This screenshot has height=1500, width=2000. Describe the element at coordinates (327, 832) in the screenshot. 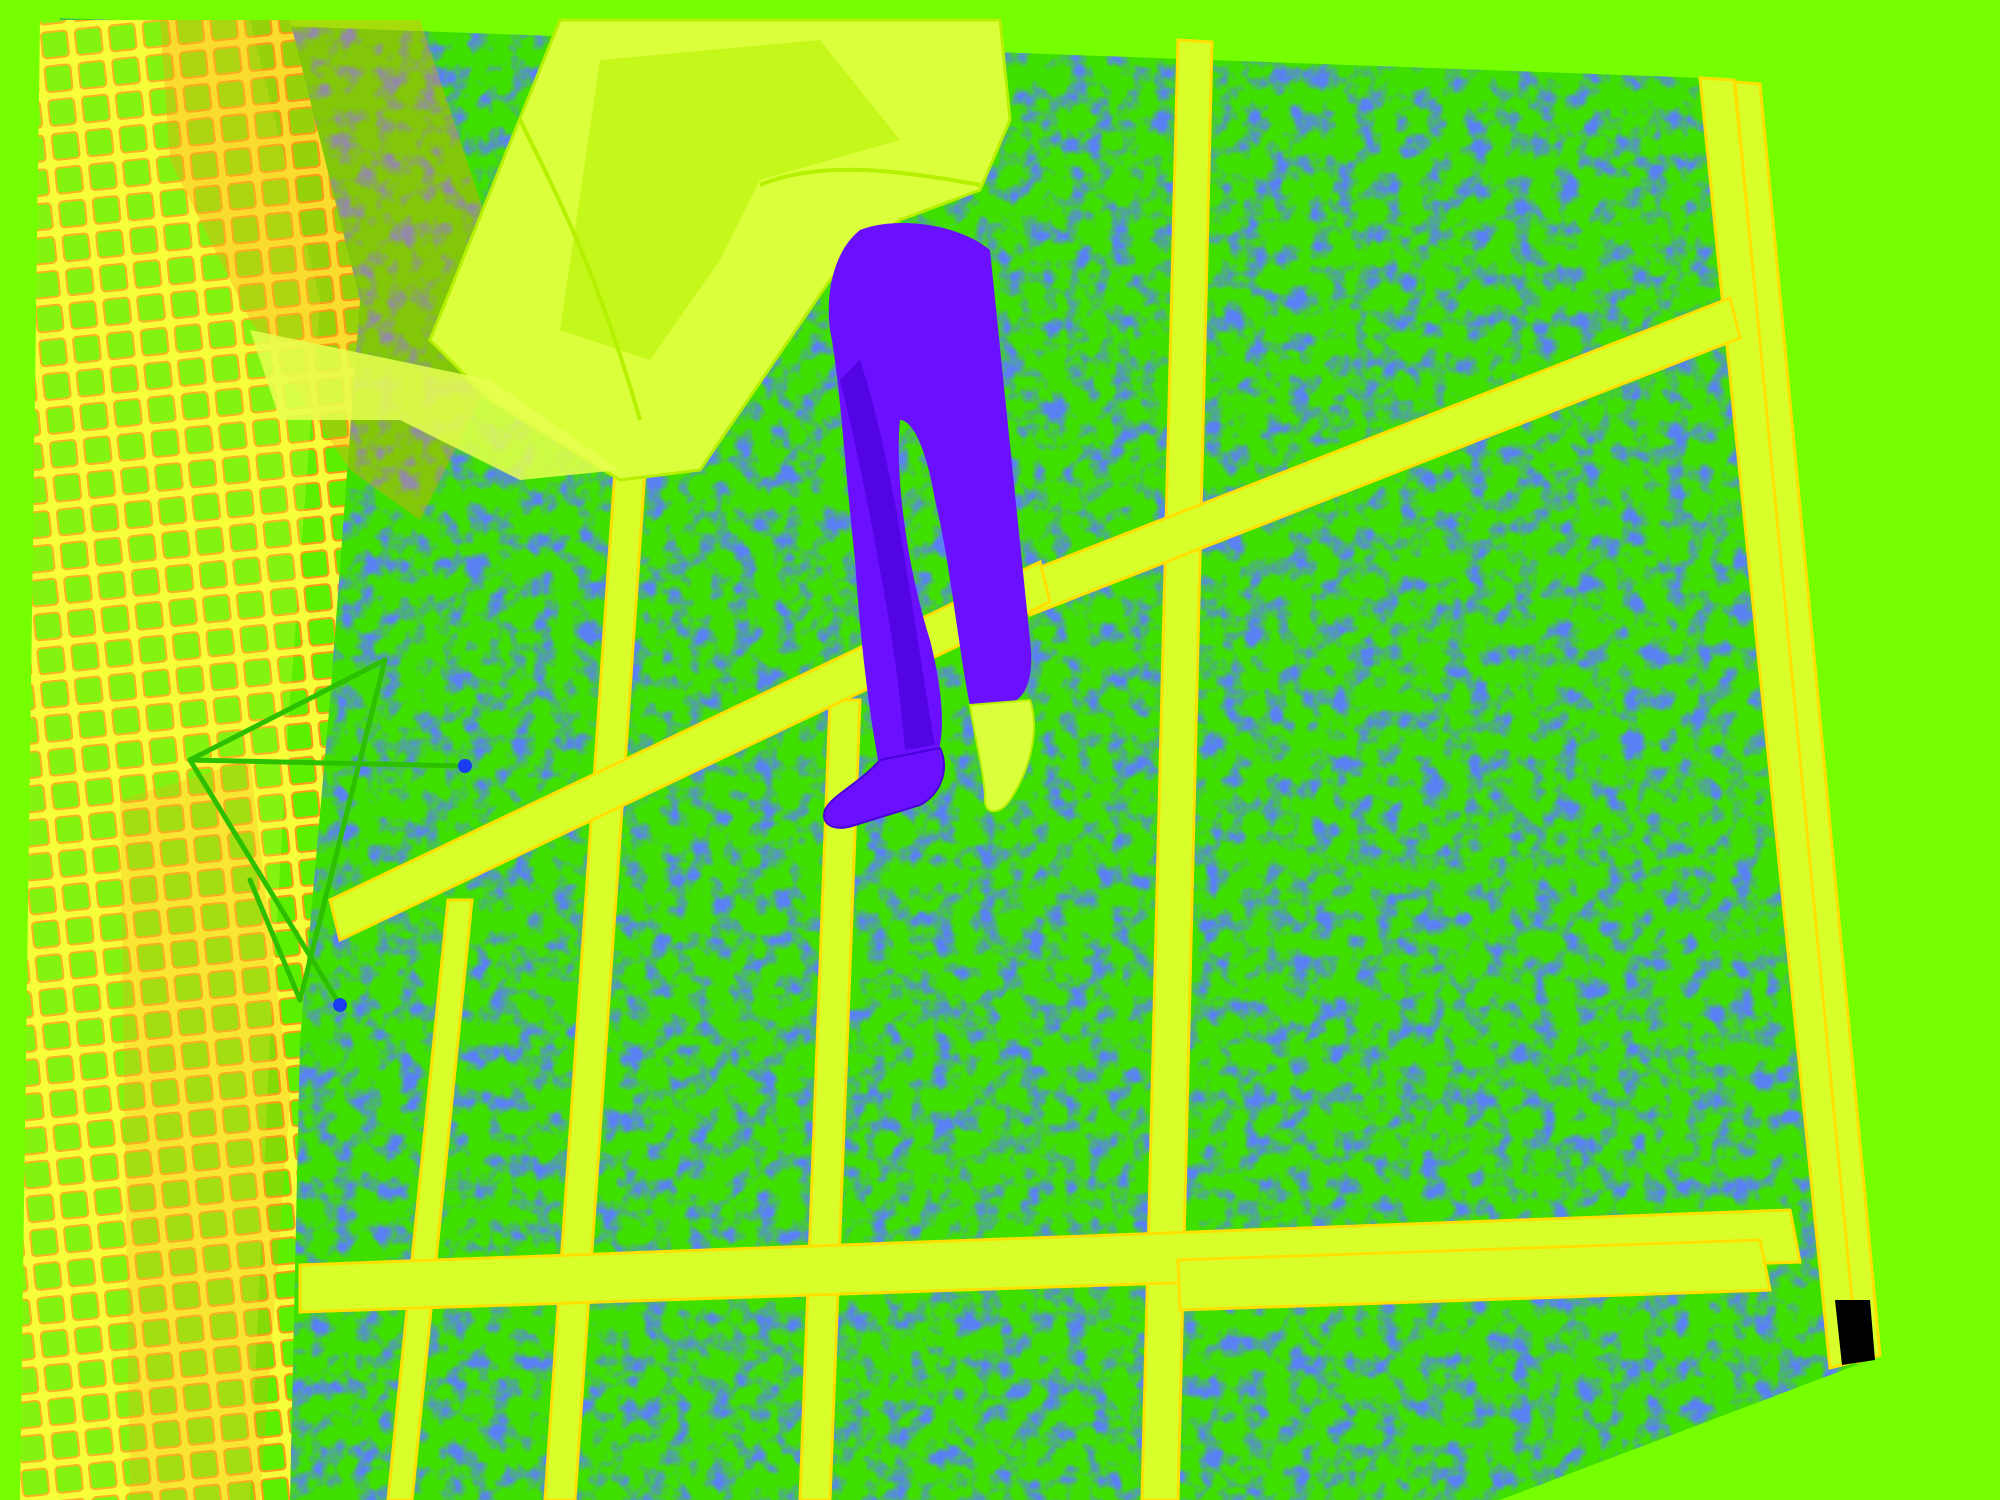

I see `music-stand` at that location.